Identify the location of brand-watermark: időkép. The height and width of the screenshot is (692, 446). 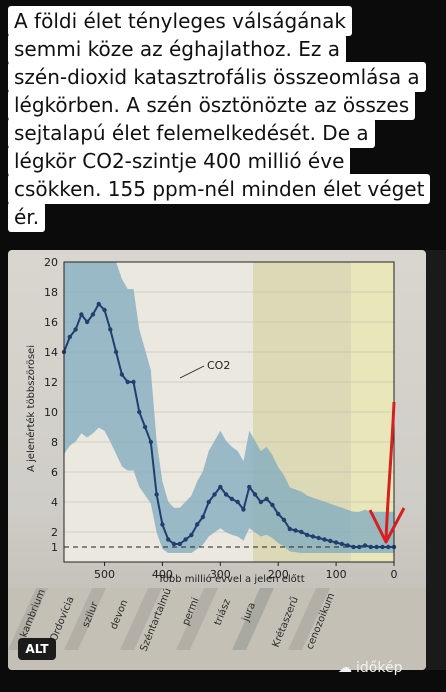
(379, 668).